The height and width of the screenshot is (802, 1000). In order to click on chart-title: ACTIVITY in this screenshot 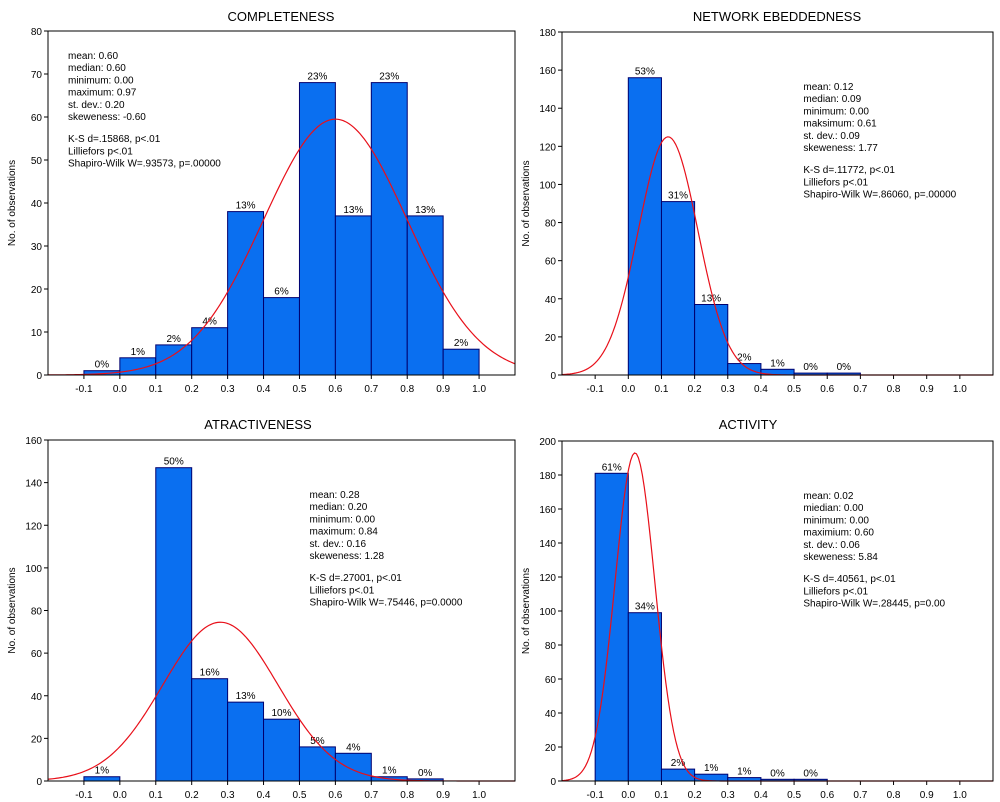, I will do `click(748, 424)`.